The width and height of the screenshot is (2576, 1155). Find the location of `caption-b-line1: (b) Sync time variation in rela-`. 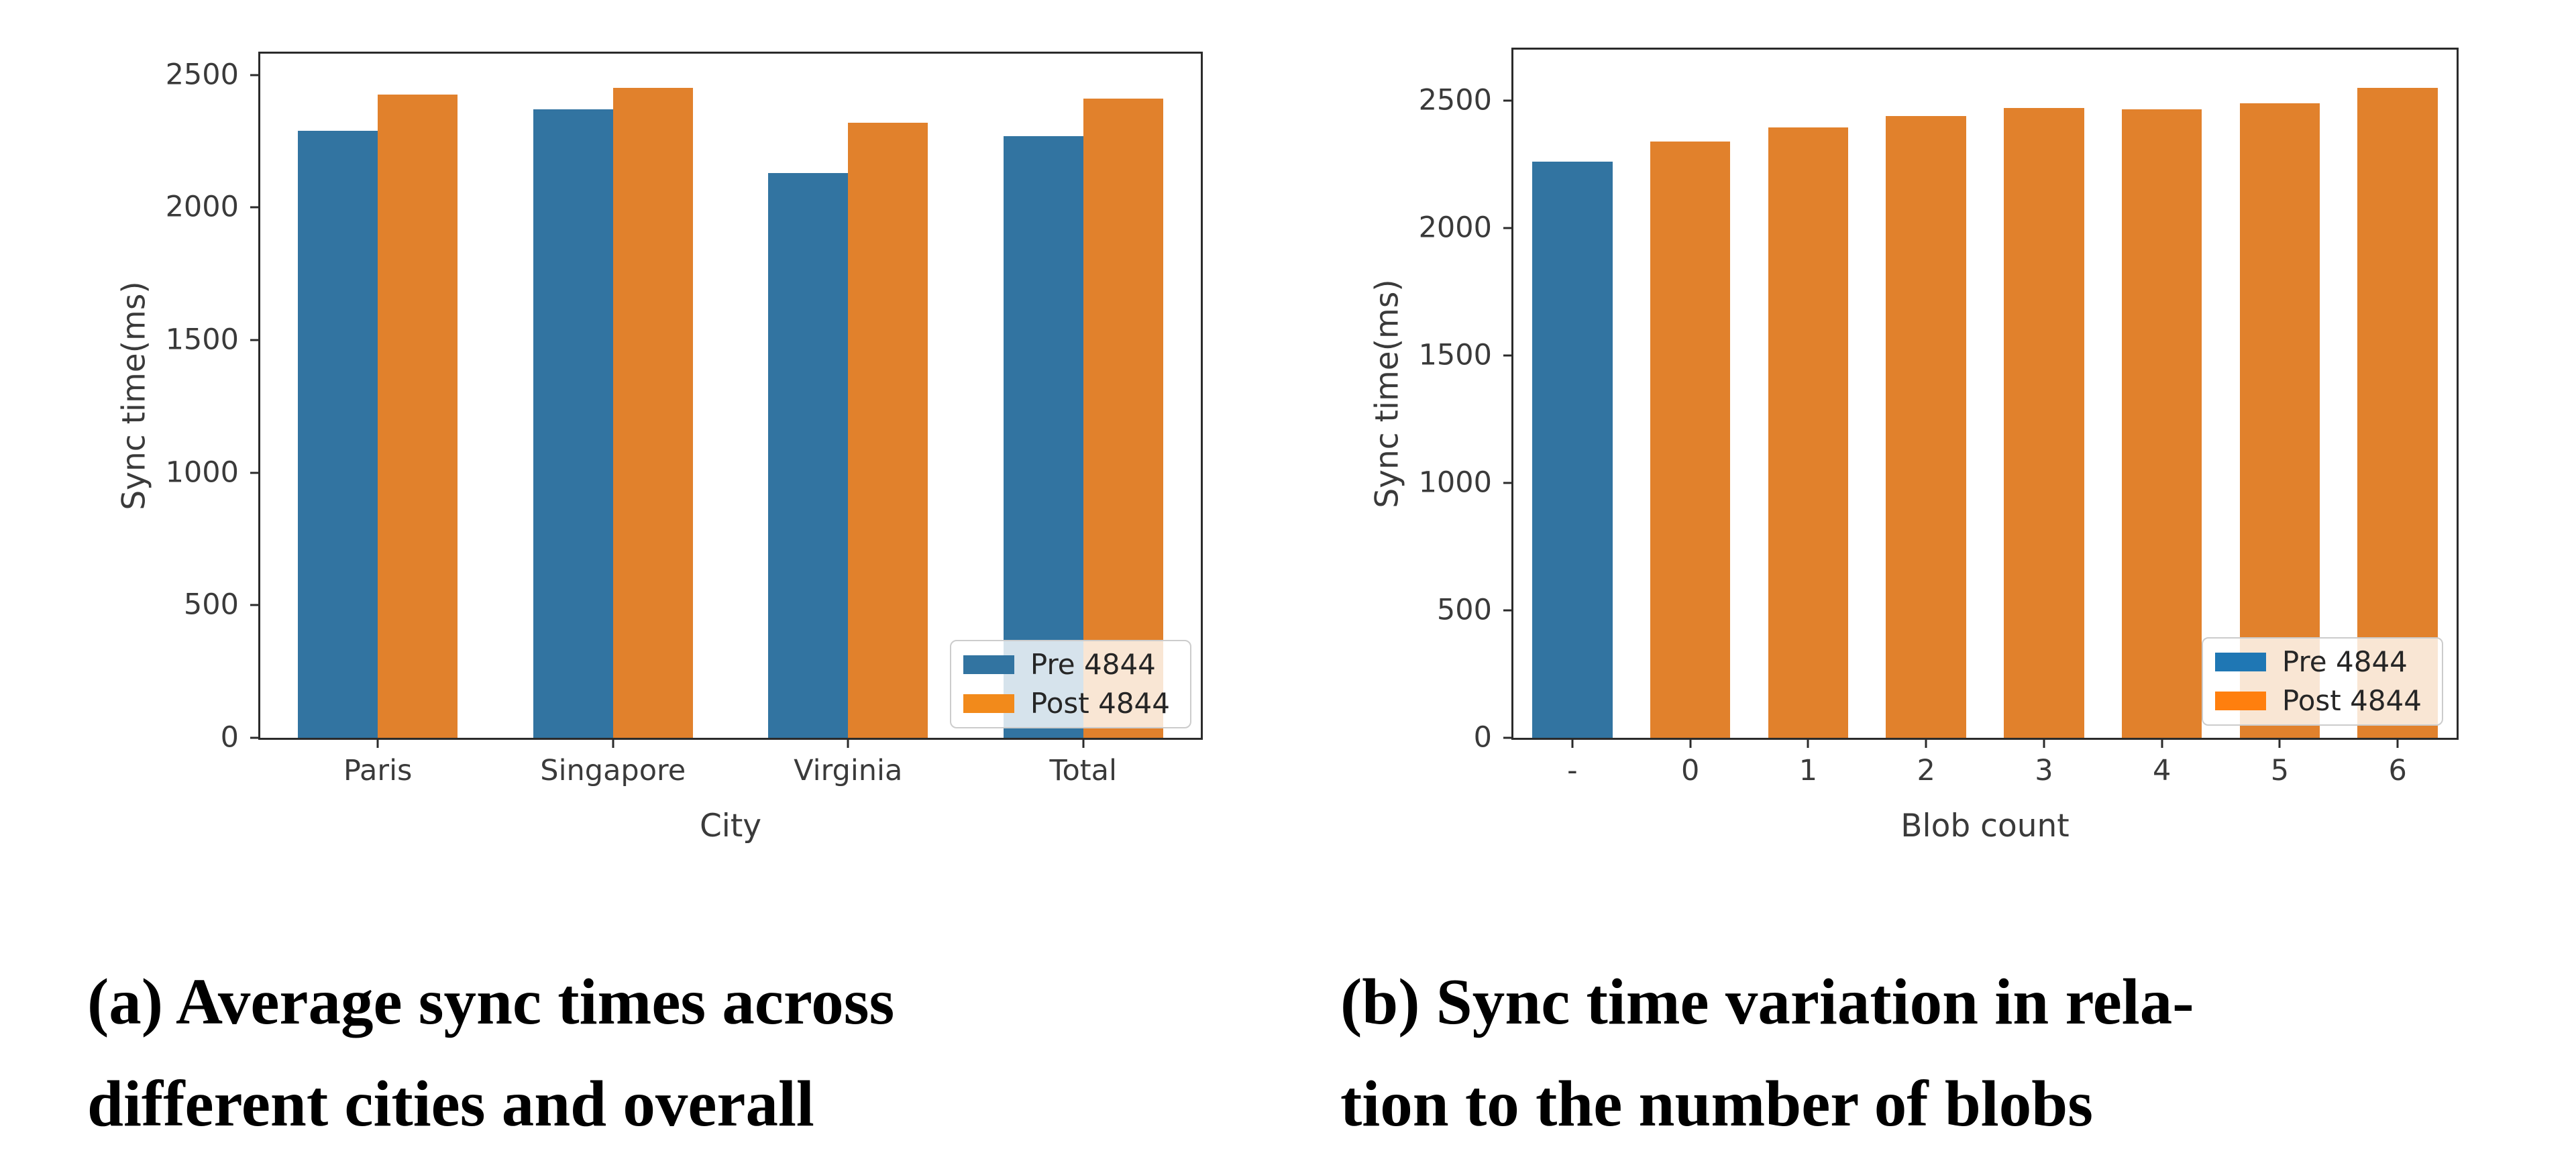

caption-b-line1: (b) Sync time variation in rela- is located at coordinates (1767, 1002).